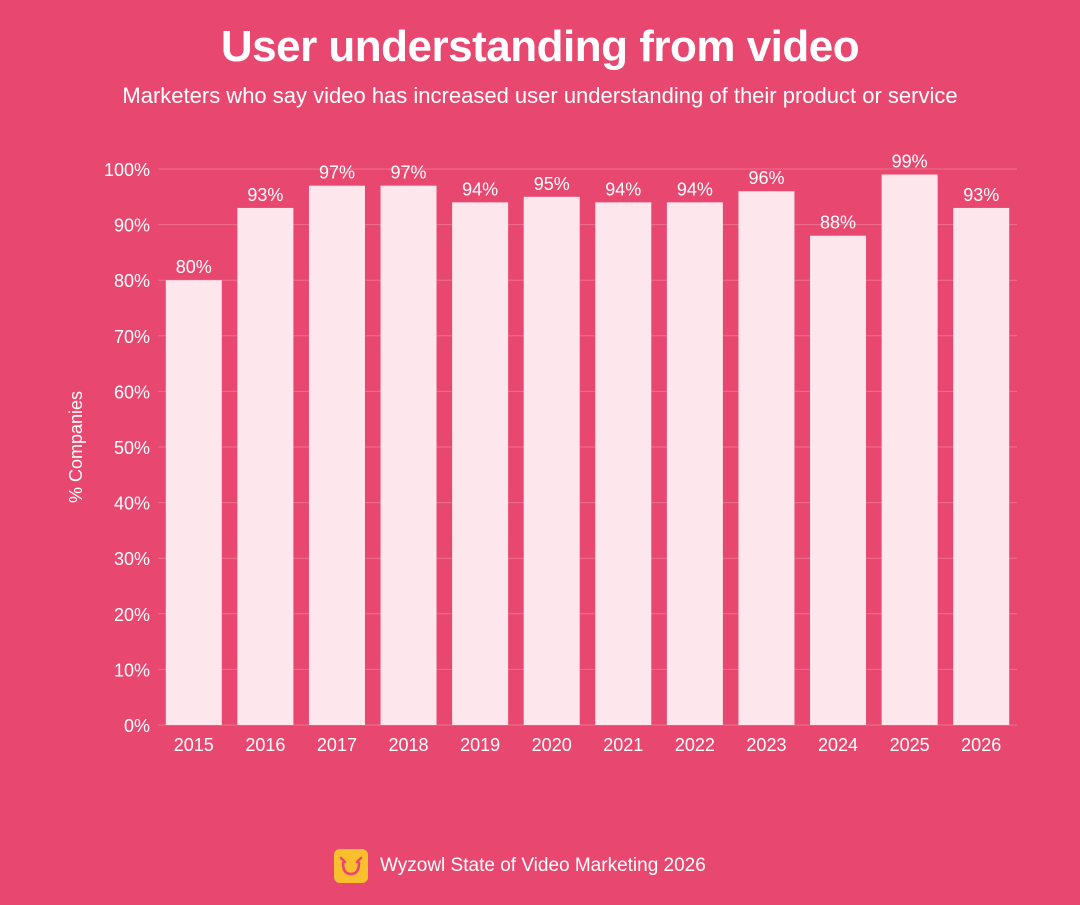  Describe the element at coordinates (480, 464) in the screenshot. I see `bar-2019` at that location.